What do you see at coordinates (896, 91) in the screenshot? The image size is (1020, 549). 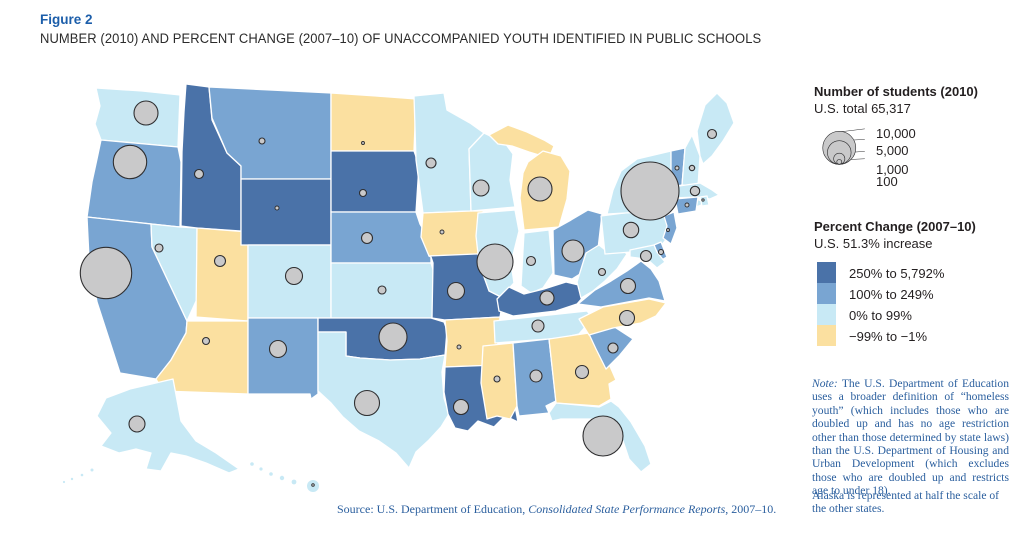 I see `size-legend-title: Number of students (2010)` at bounding box center [896, 91].